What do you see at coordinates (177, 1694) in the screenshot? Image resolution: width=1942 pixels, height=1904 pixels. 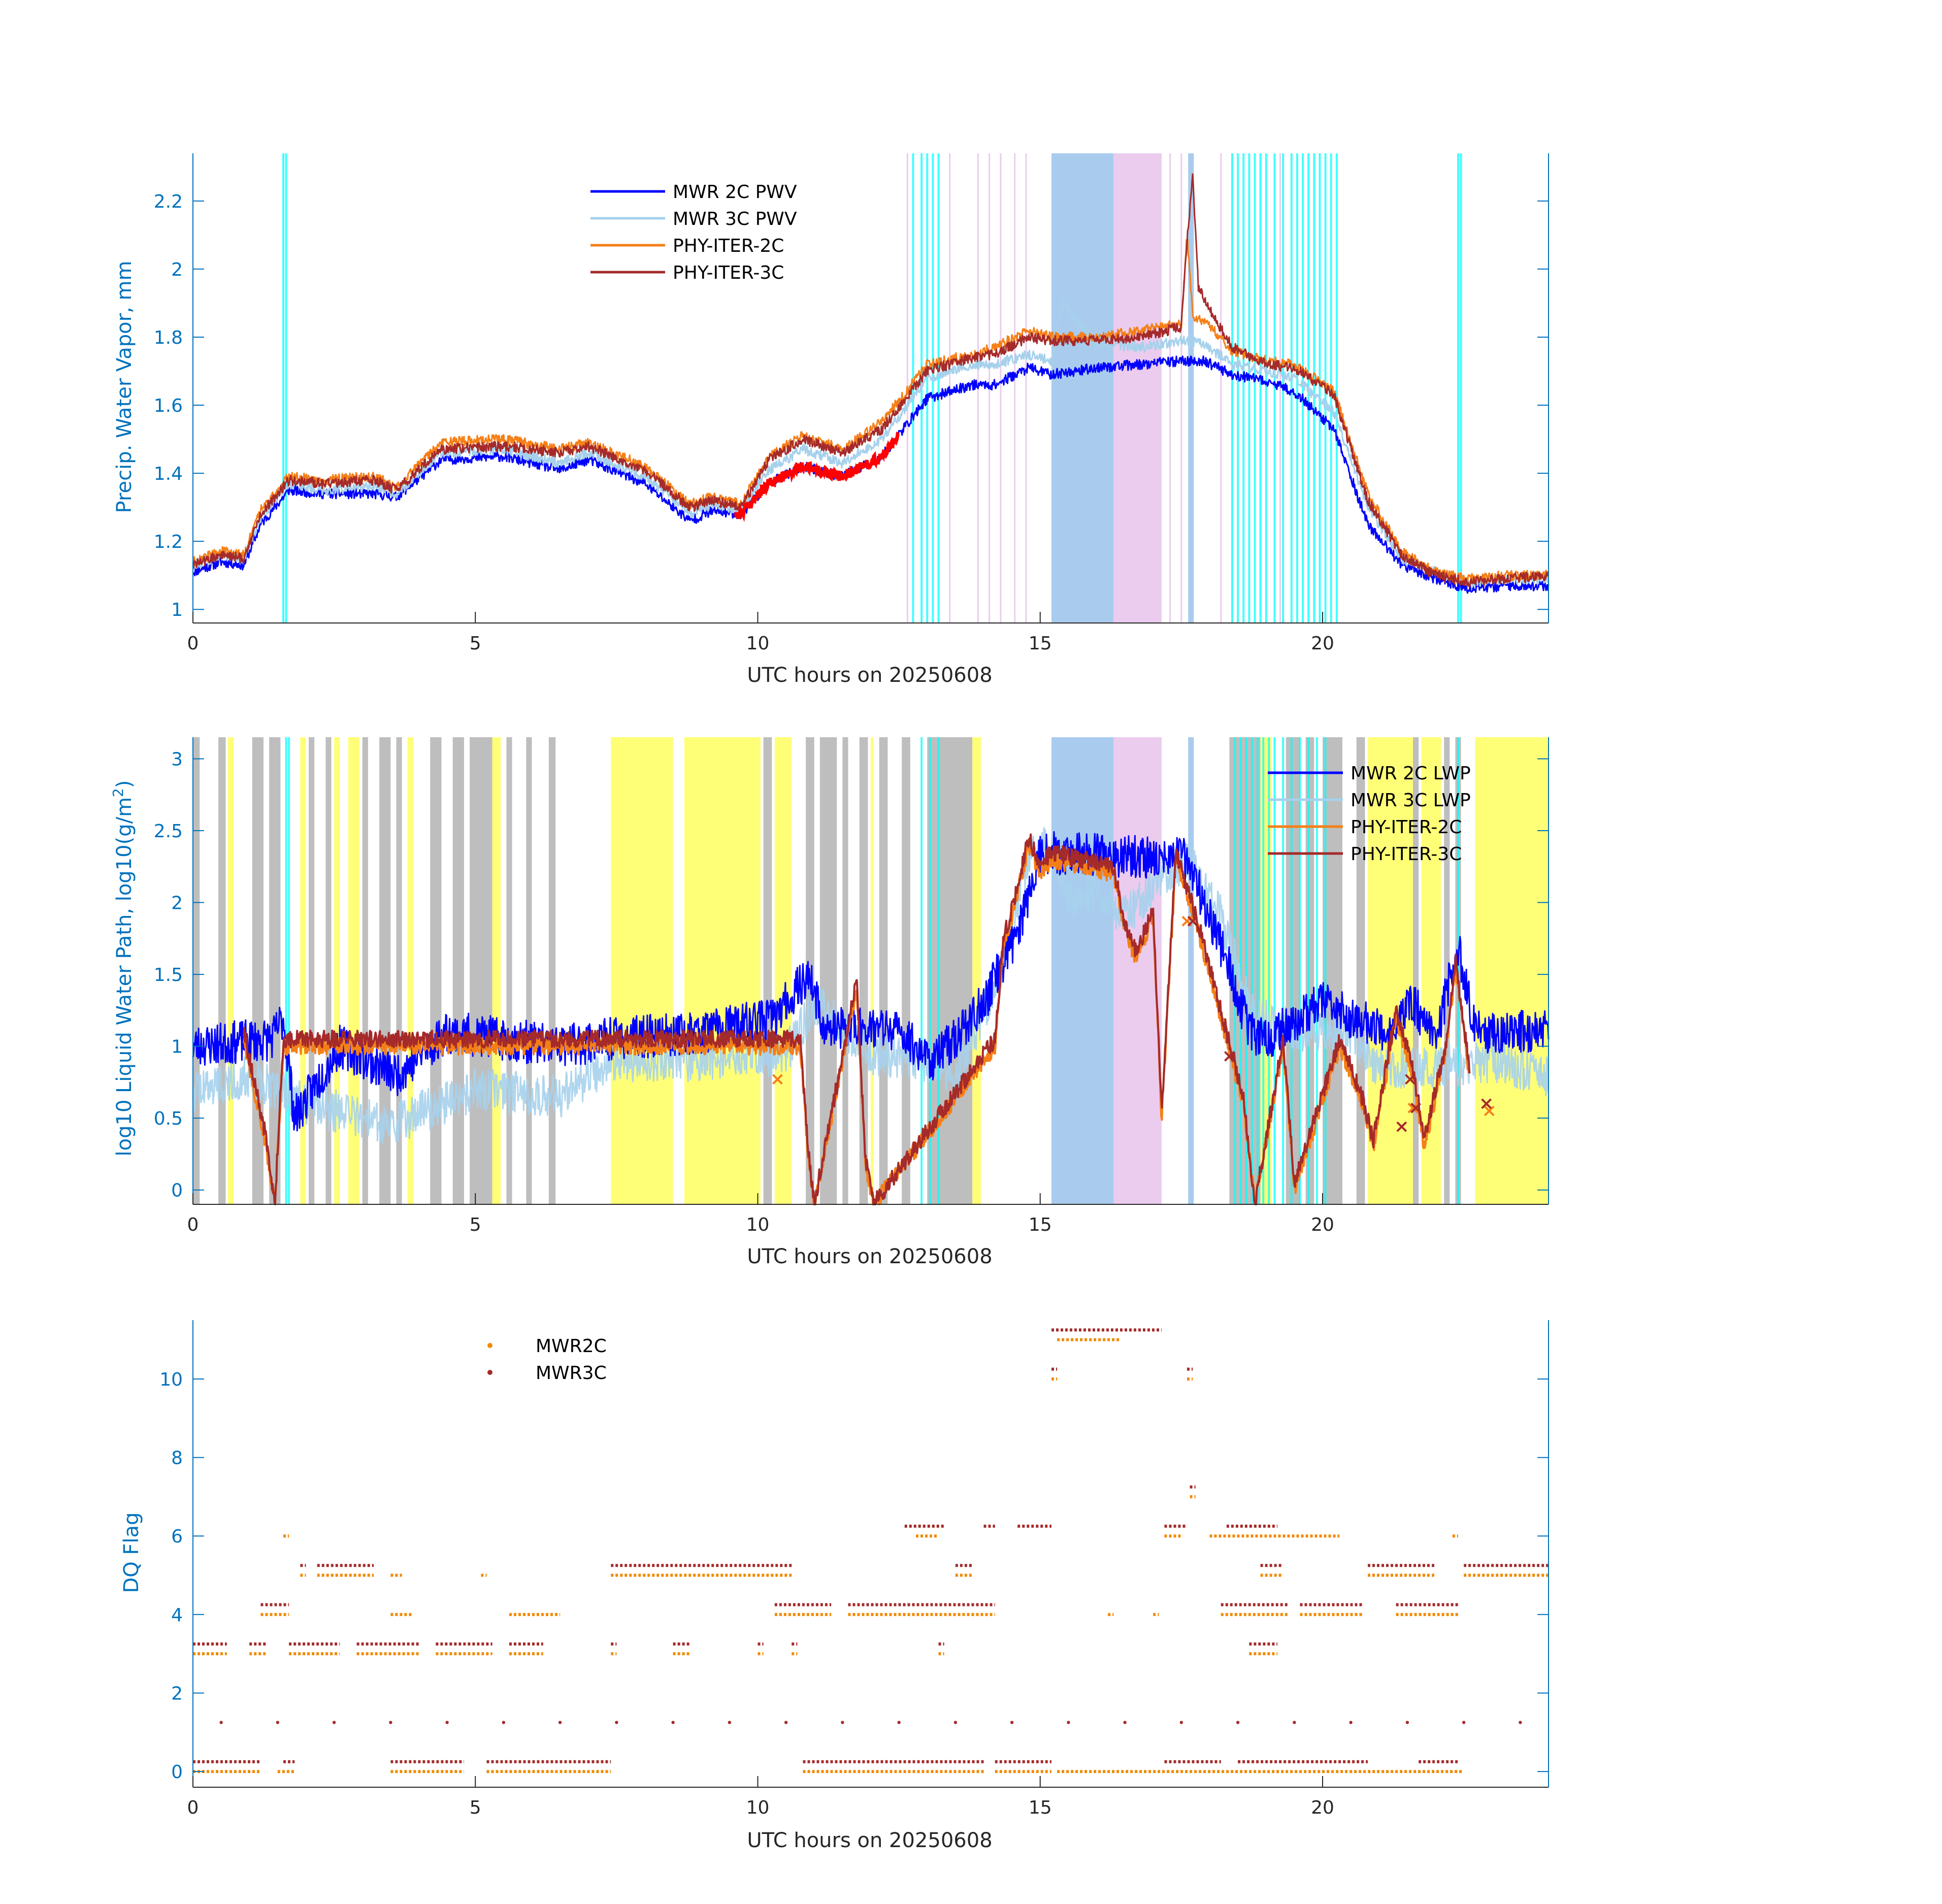 I see `dq-ytick-label-1: 2` at bounding box center [177, 1694].